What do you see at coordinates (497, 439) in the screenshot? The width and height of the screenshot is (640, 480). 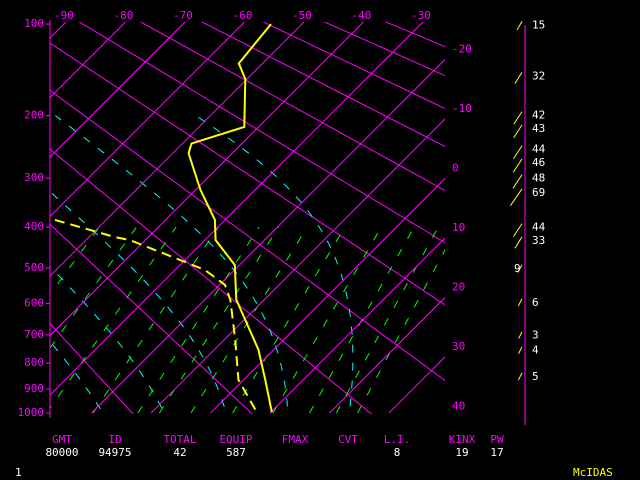 I see `footer-label: PW` at bounding box center [497, 439].